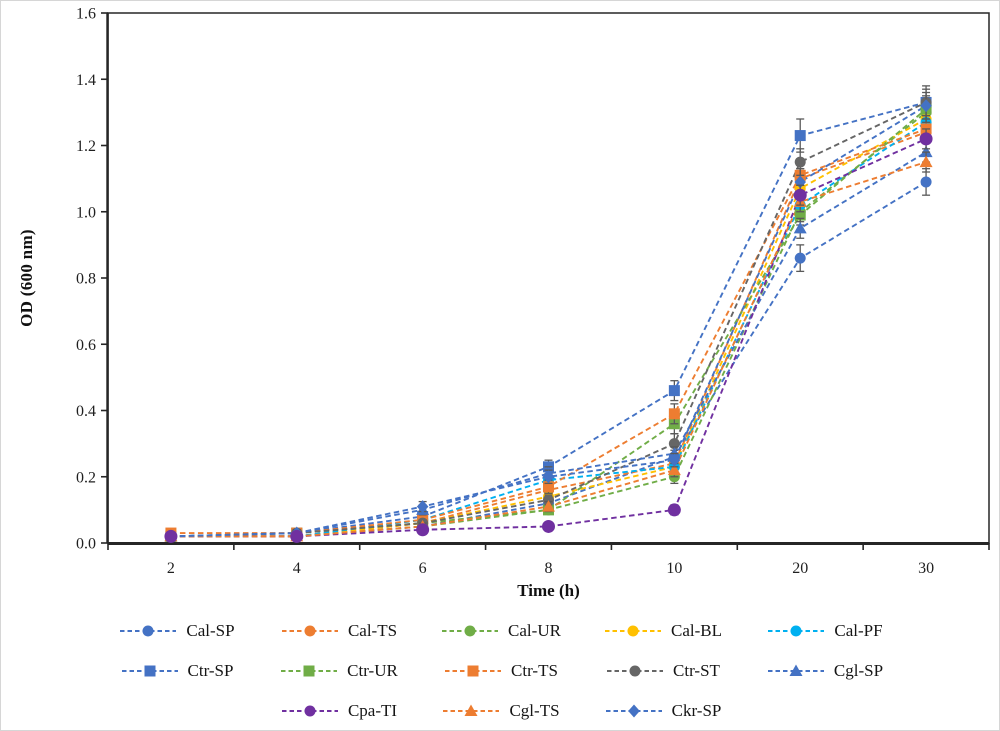 The image size is (1000, 731). Describe the element at coordinates (372, 670) in the screenshot. I see `legend-label: Ctr-UR` at that location.